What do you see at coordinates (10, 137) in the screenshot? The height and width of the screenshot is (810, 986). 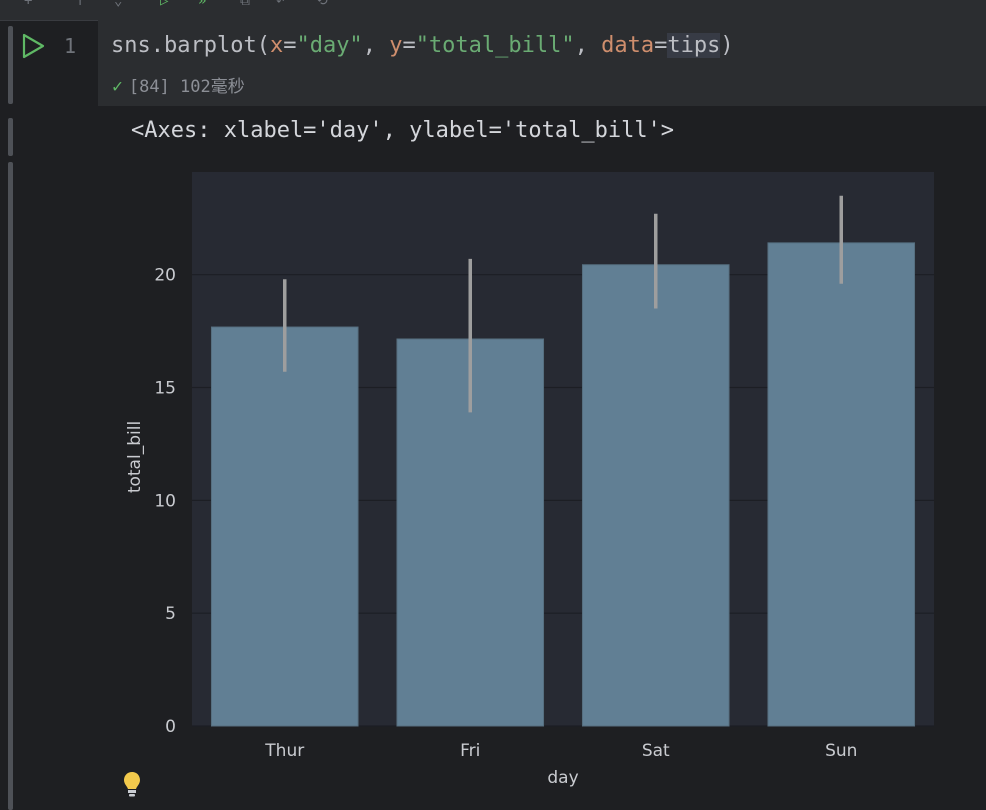 I see `output-gutter-bar` at bounding box center [10, 137].